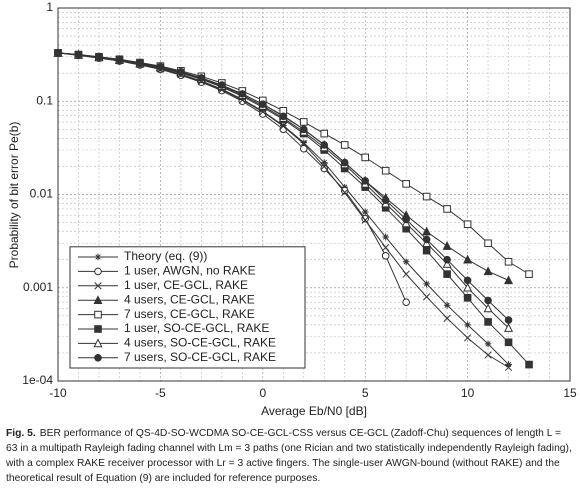 Image resolution: width=580 pixels, height=497 pixels. What do you see at coordinates (190, 271) in the screenshot?
I see `legend-label: 1 user, AWGN, no RAKE` at bounding box center [190, 271].